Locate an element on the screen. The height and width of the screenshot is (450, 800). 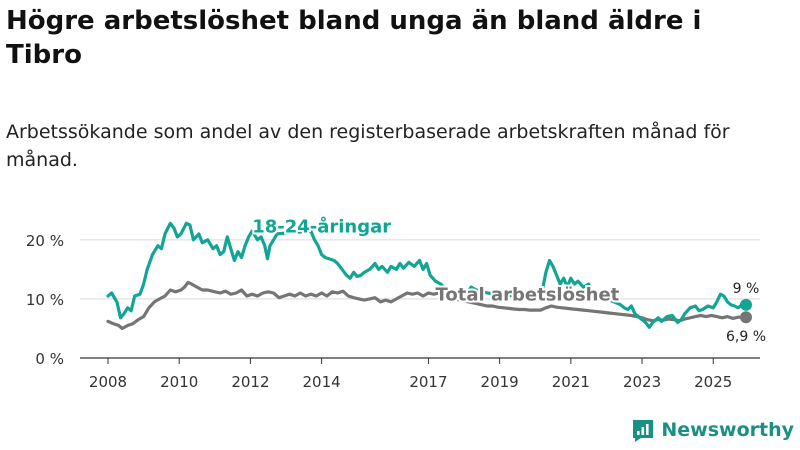
newsworthy-logo-icon is located at coordinates (643, 431).